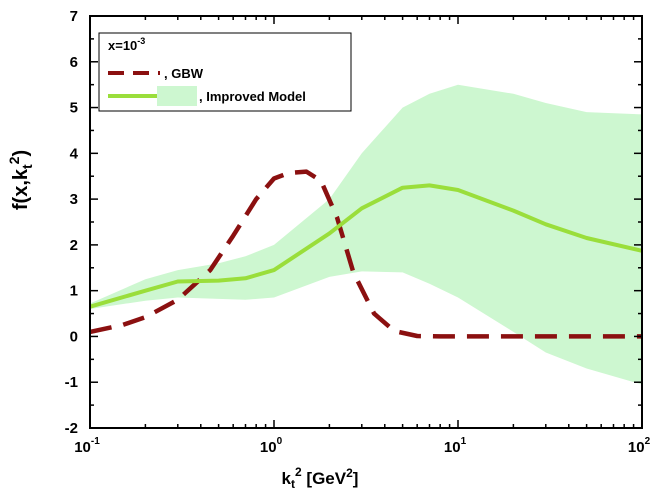 This screenshot has height=493, width=657. What do you see at coordinates (87, 446) in the screenshot?
I see `x-tick-label: 10⁻¹` at bounding box center [87, 446].